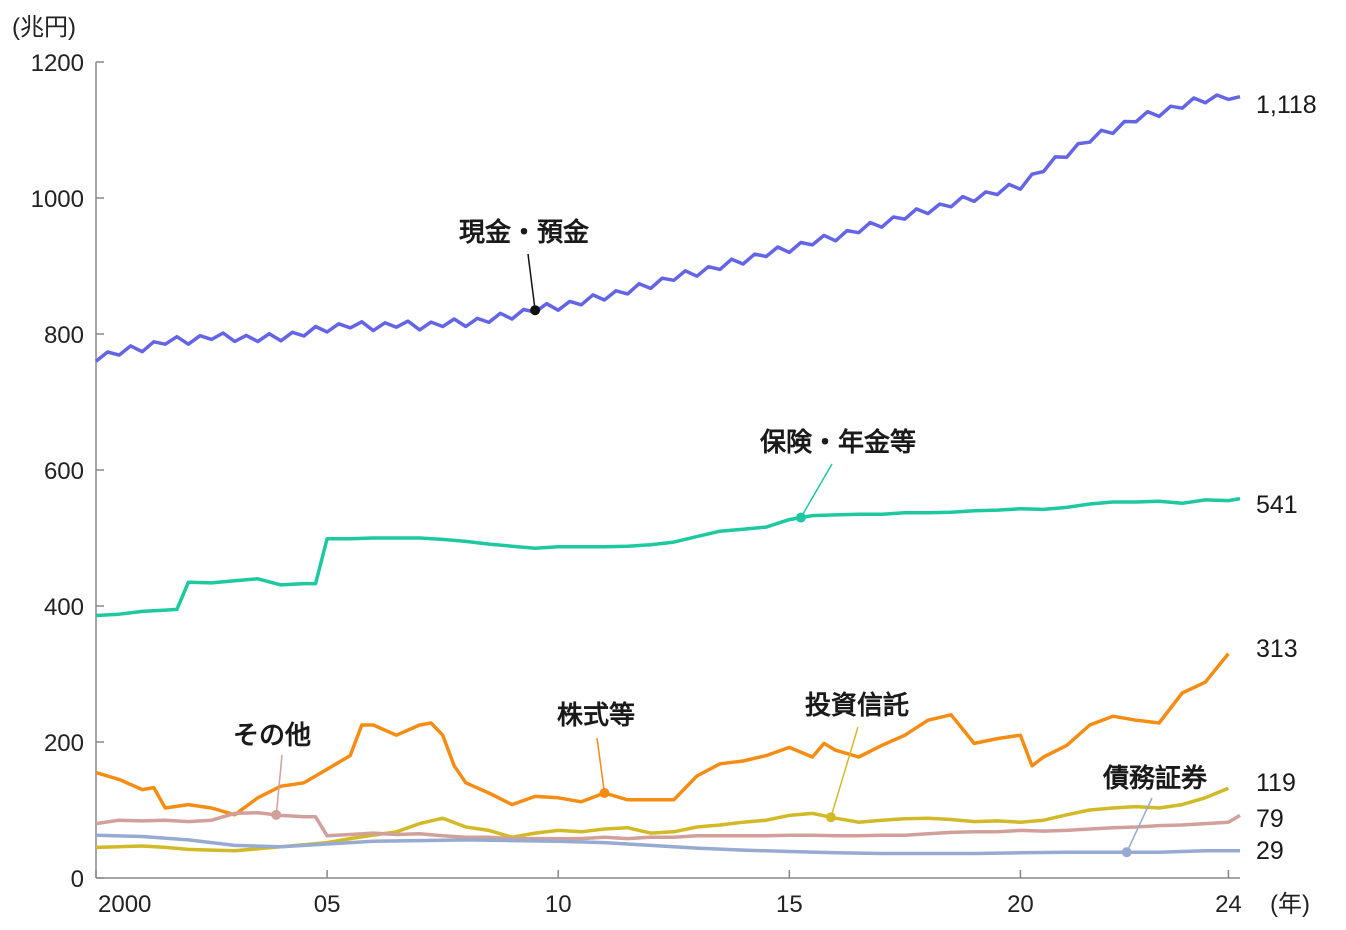 Image resolution: width=1346 pixels, height=930 pixels. Describe the element at coordinates (64, 743) in the screenshot. I see `y-tick-label: 200` at that location.